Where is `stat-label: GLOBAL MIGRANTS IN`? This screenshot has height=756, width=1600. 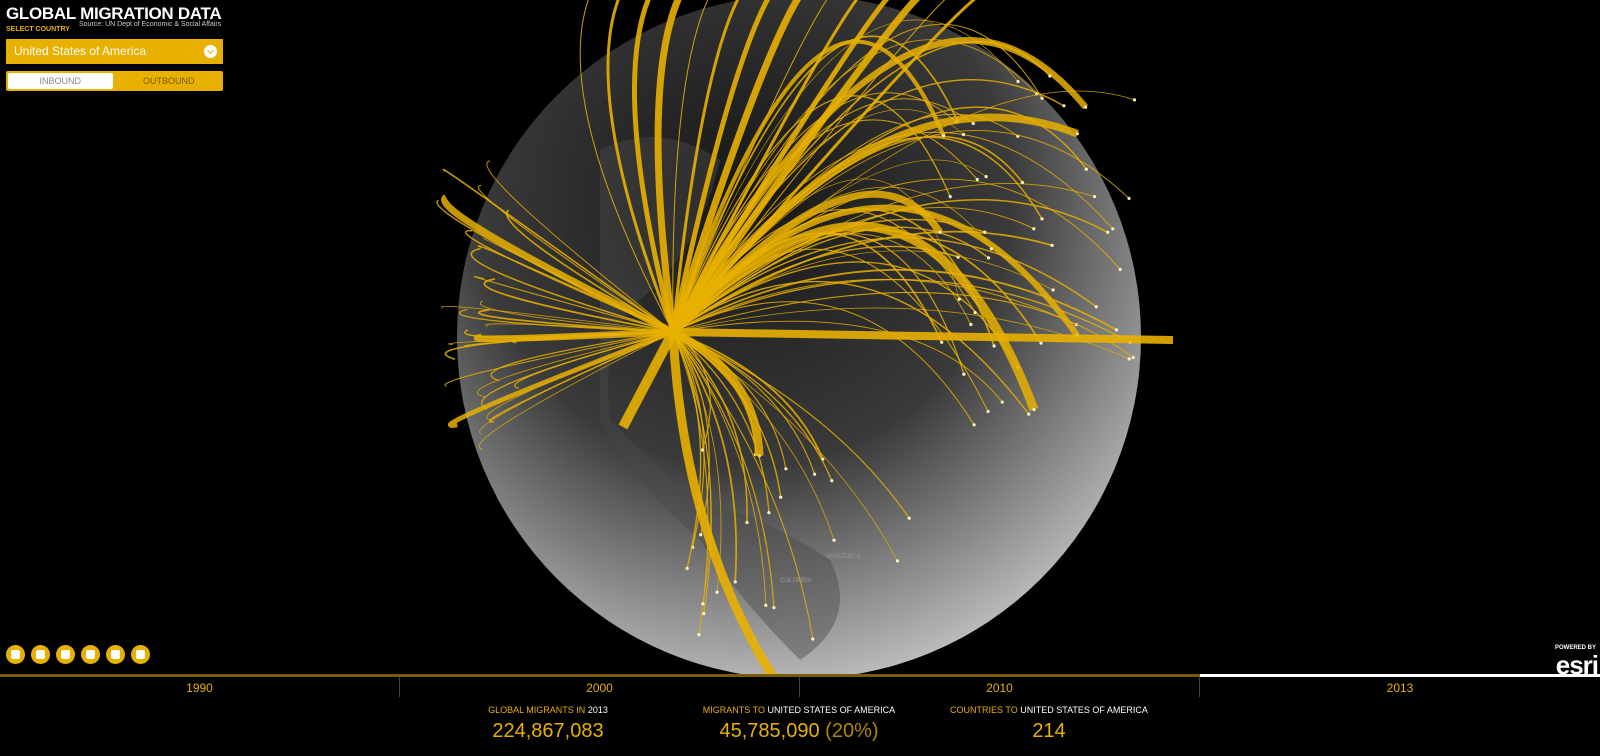
stat-label: GLOBAL MIGRANTS IN is located at coordinates (537, 710).